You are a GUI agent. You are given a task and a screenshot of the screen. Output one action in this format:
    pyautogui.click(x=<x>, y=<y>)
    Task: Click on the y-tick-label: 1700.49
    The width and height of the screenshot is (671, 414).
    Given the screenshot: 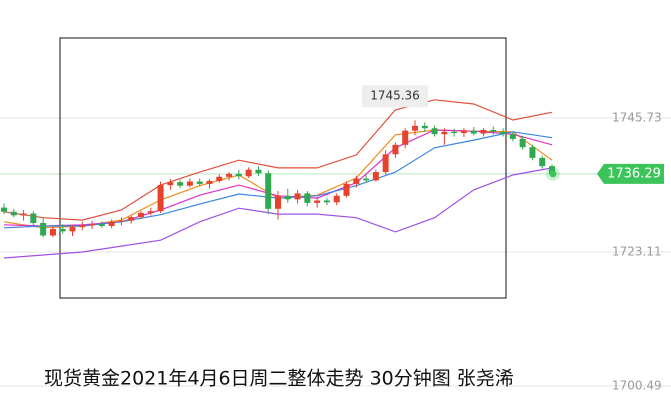 What is the action you would take?
    pyautogui.click(x=637, y=385)
    